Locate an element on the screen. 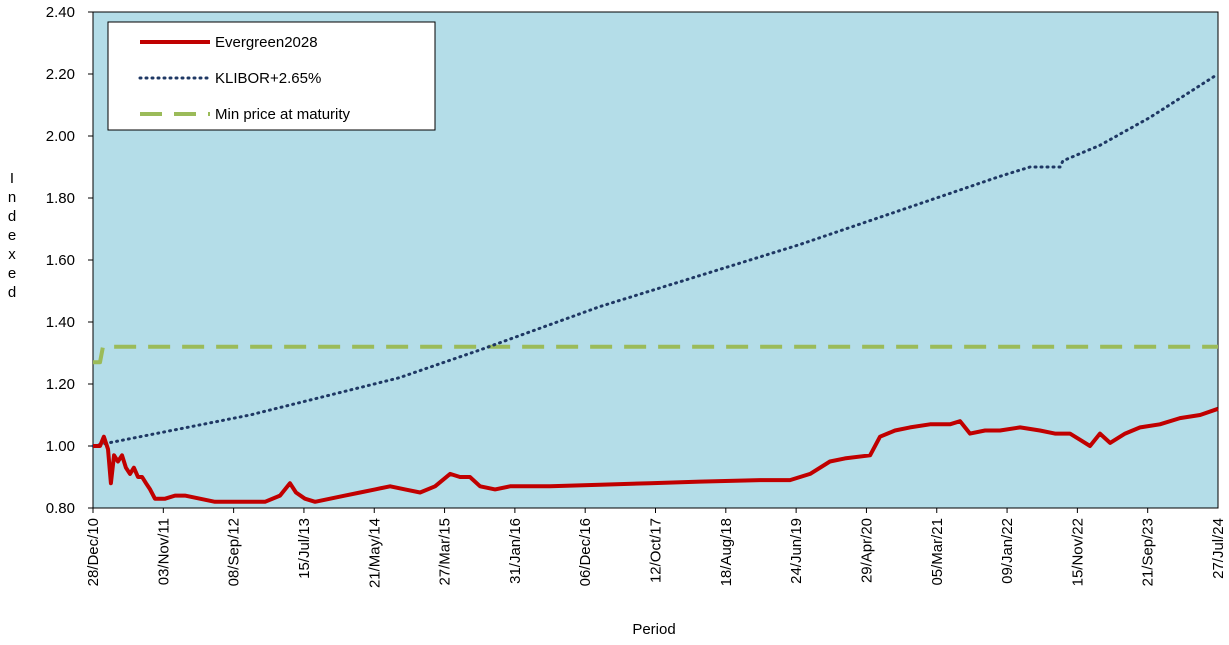 The height and width of the screenshot is (645, 1229). x-tick-label: 27/Jul/24 is located at coordinates (1218, 548).